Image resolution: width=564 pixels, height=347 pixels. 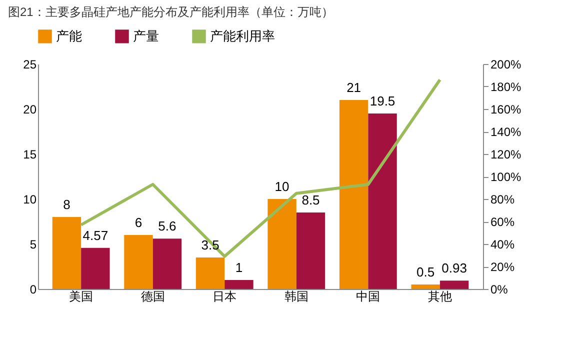 What do you see at coordinates (152, 297) in the screenshot?
I see `x-tick-label: 德国` at bounding box center [152, 297].